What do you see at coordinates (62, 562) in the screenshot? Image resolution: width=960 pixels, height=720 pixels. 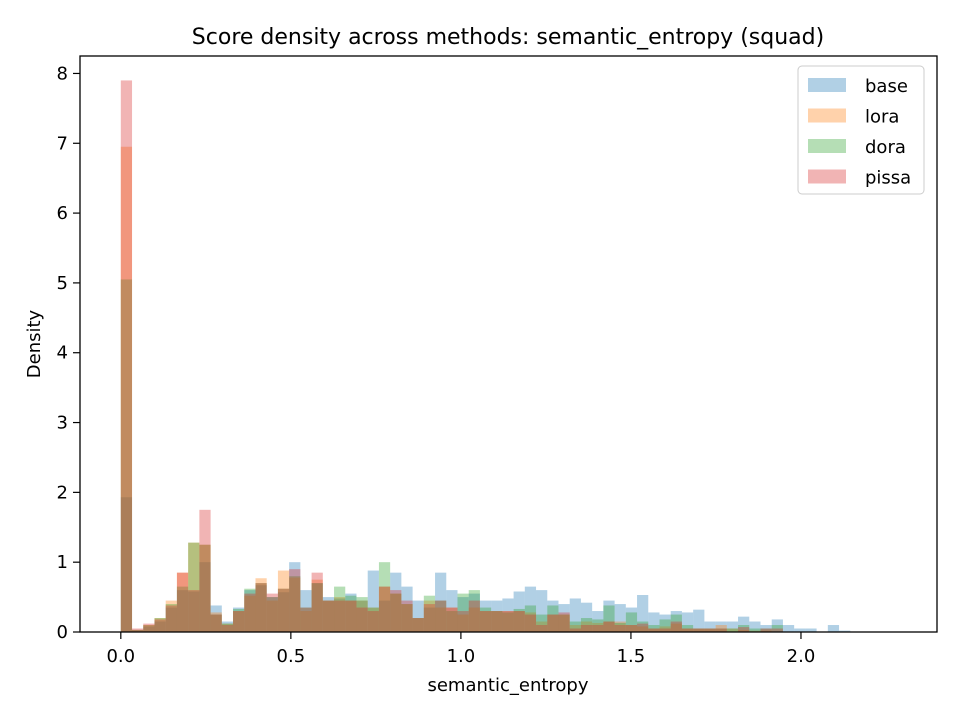 I see `y-tick-label: 1` at bounding box center [62, 562].